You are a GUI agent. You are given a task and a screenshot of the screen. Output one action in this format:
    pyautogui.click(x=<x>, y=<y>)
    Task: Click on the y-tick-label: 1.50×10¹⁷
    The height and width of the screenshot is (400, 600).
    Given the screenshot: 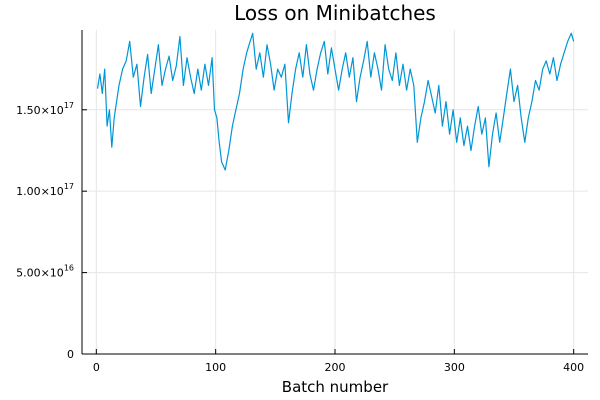 What is the action you would take?
    pyautogui.click(x=45, y=109)
    